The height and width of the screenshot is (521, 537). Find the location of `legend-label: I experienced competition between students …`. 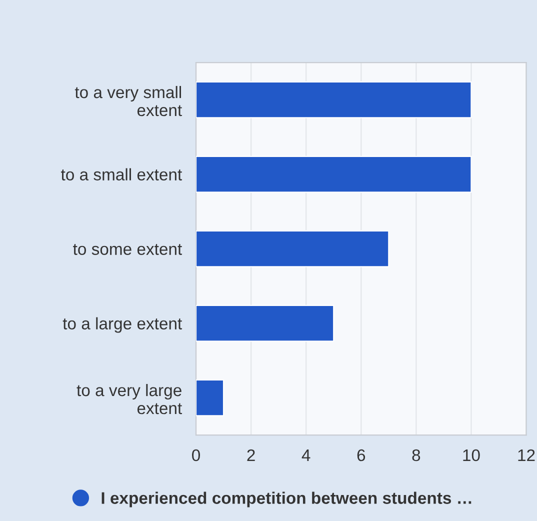

legend-label: I experienced competition between students … is located at coordinates (287, 500).